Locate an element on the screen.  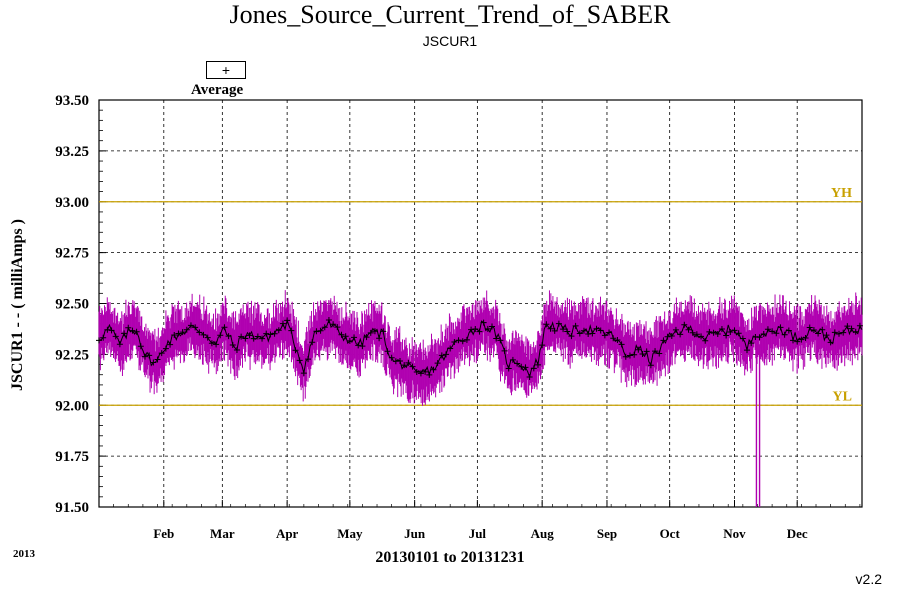
x-tick-label: Apr is located at coordinates (287, 533).